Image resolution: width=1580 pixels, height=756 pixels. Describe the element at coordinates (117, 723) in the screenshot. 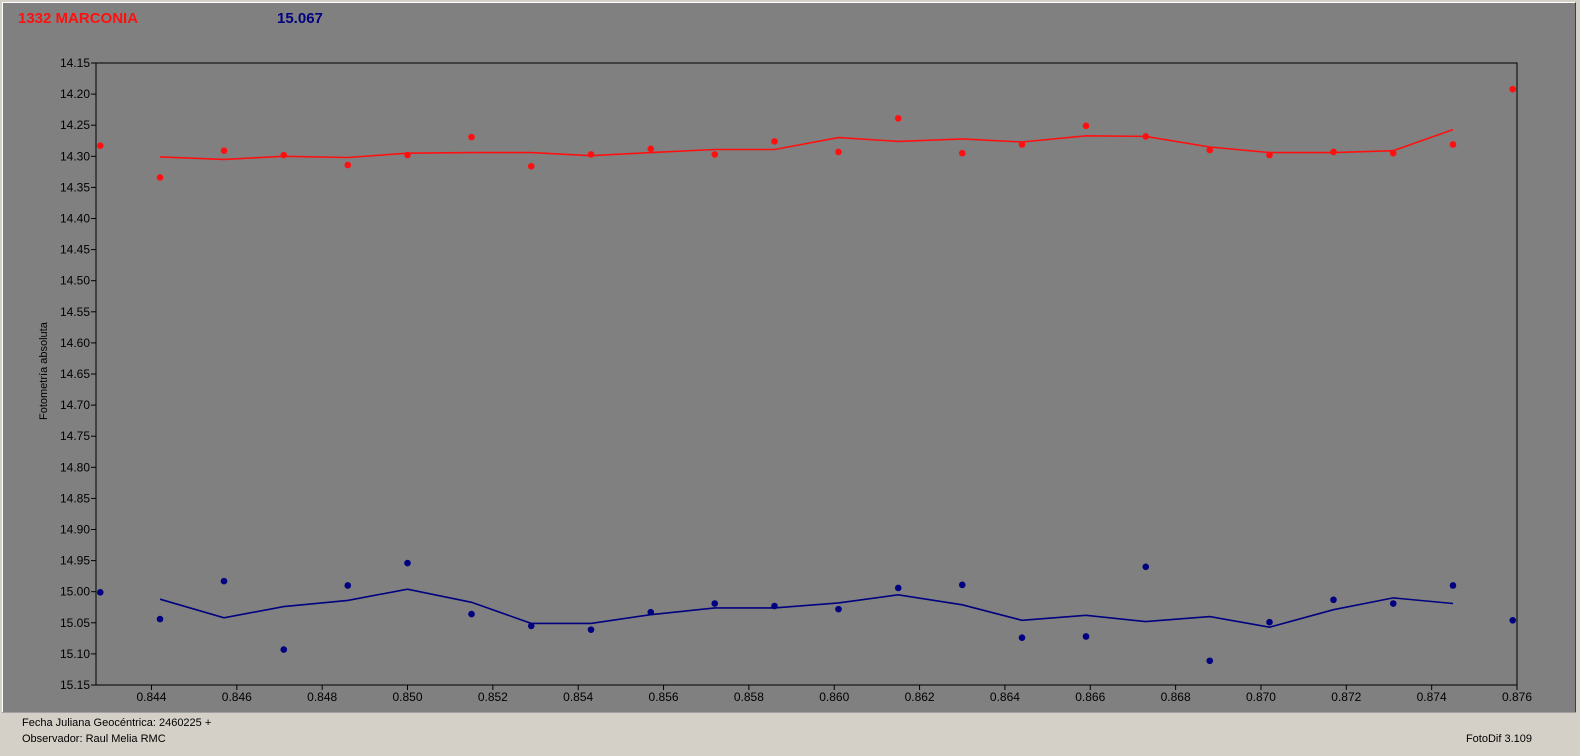

I see `julian-date-label: Fecha Juliana Geocéntrica: 2460225 +` at that location.